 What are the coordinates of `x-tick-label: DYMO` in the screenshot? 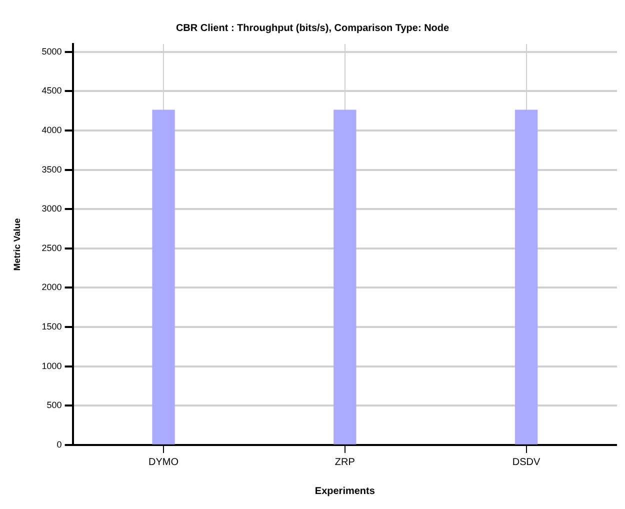 It's located at (163, 462).